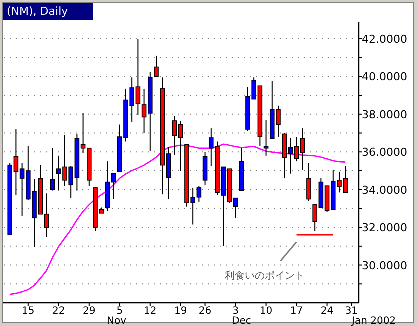  I want to click on x-tick-label: 24, so click(327, 311).